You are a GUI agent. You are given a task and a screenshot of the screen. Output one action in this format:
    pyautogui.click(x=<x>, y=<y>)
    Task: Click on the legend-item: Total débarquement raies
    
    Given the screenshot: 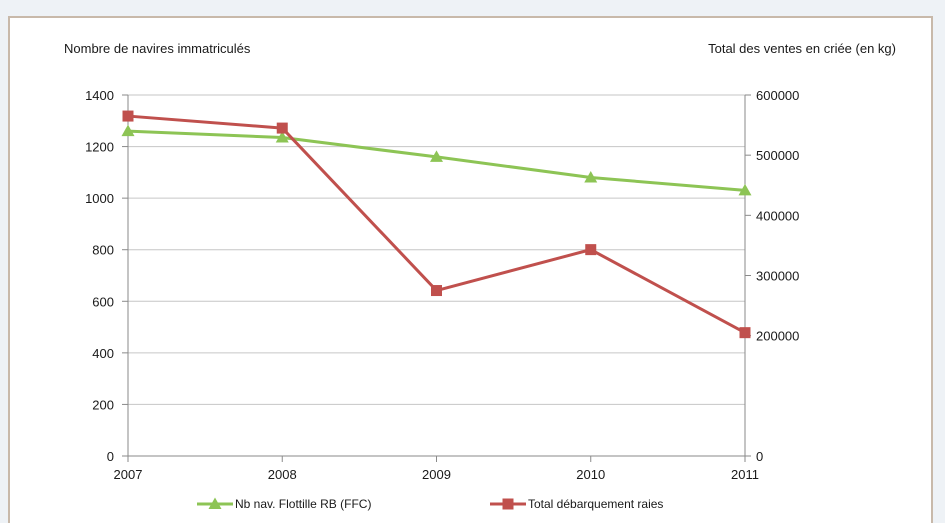 What is the action you would take?
    pyautogui.click(x=576, y=504)
    